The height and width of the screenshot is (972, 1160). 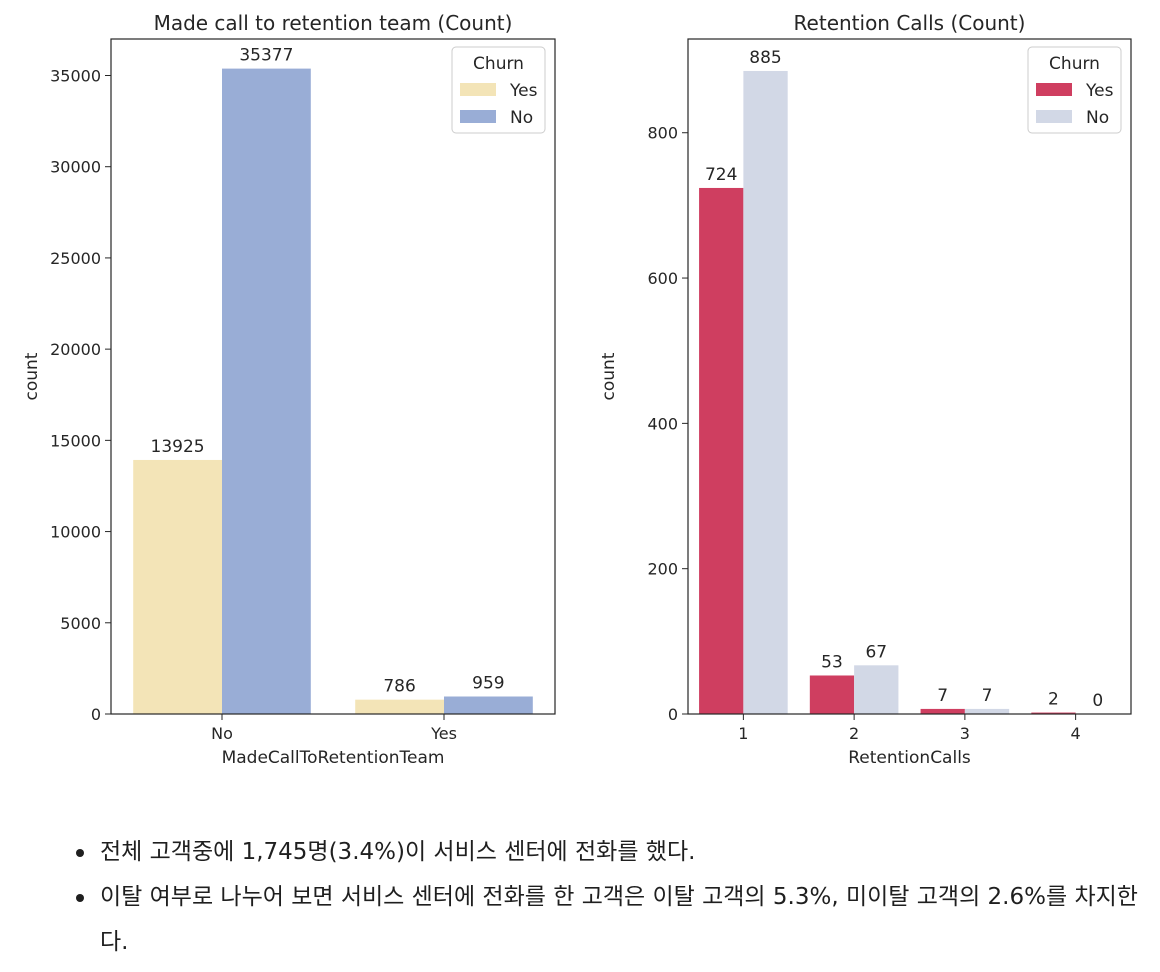 I want to click on bar-value-label: 67, so click(x=876, y=652).